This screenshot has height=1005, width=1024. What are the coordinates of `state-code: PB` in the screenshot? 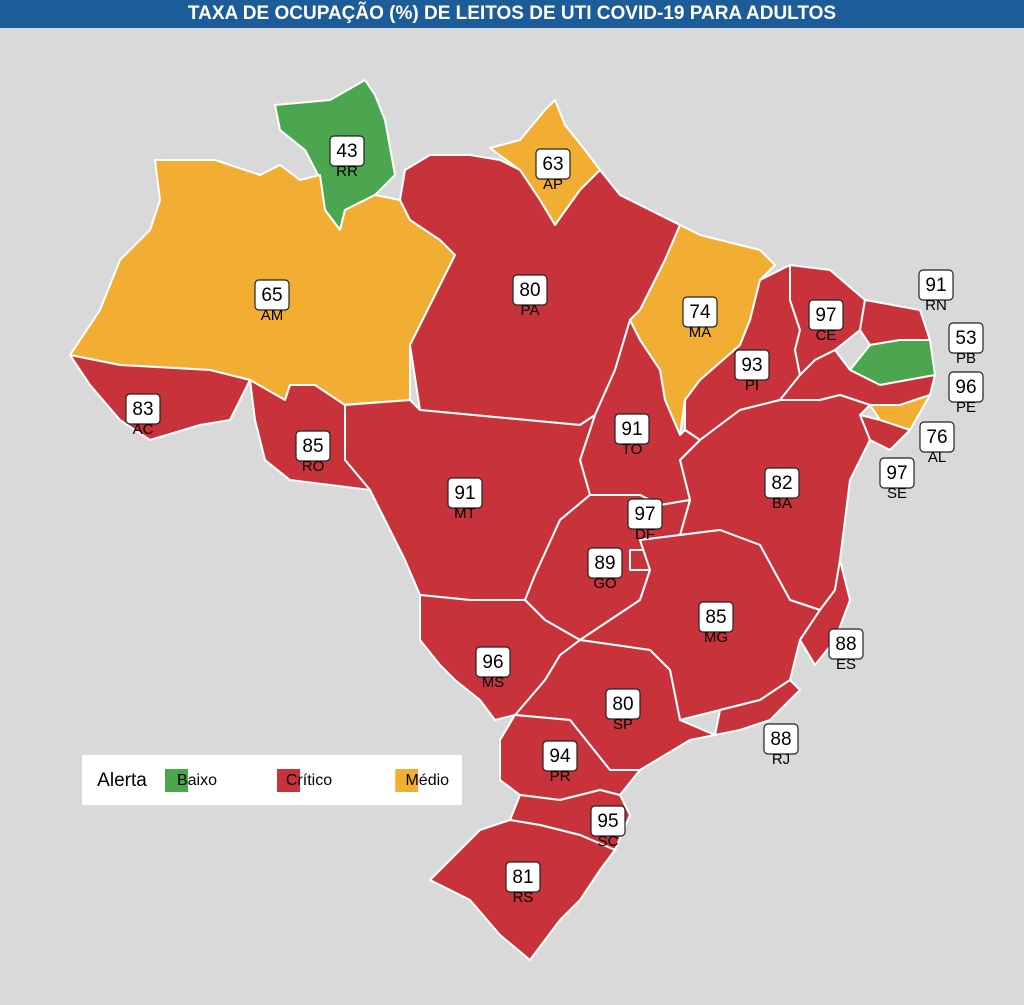 It's located at (966, 358).